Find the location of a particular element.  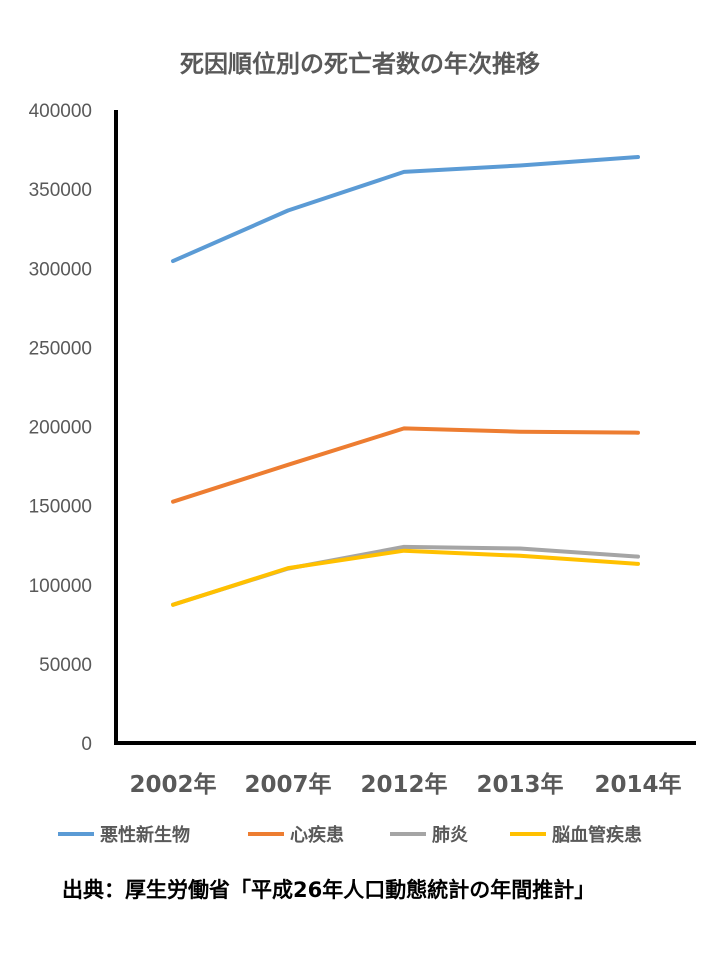

y-tick-label: 200000 is located at coordinates (60, 428).